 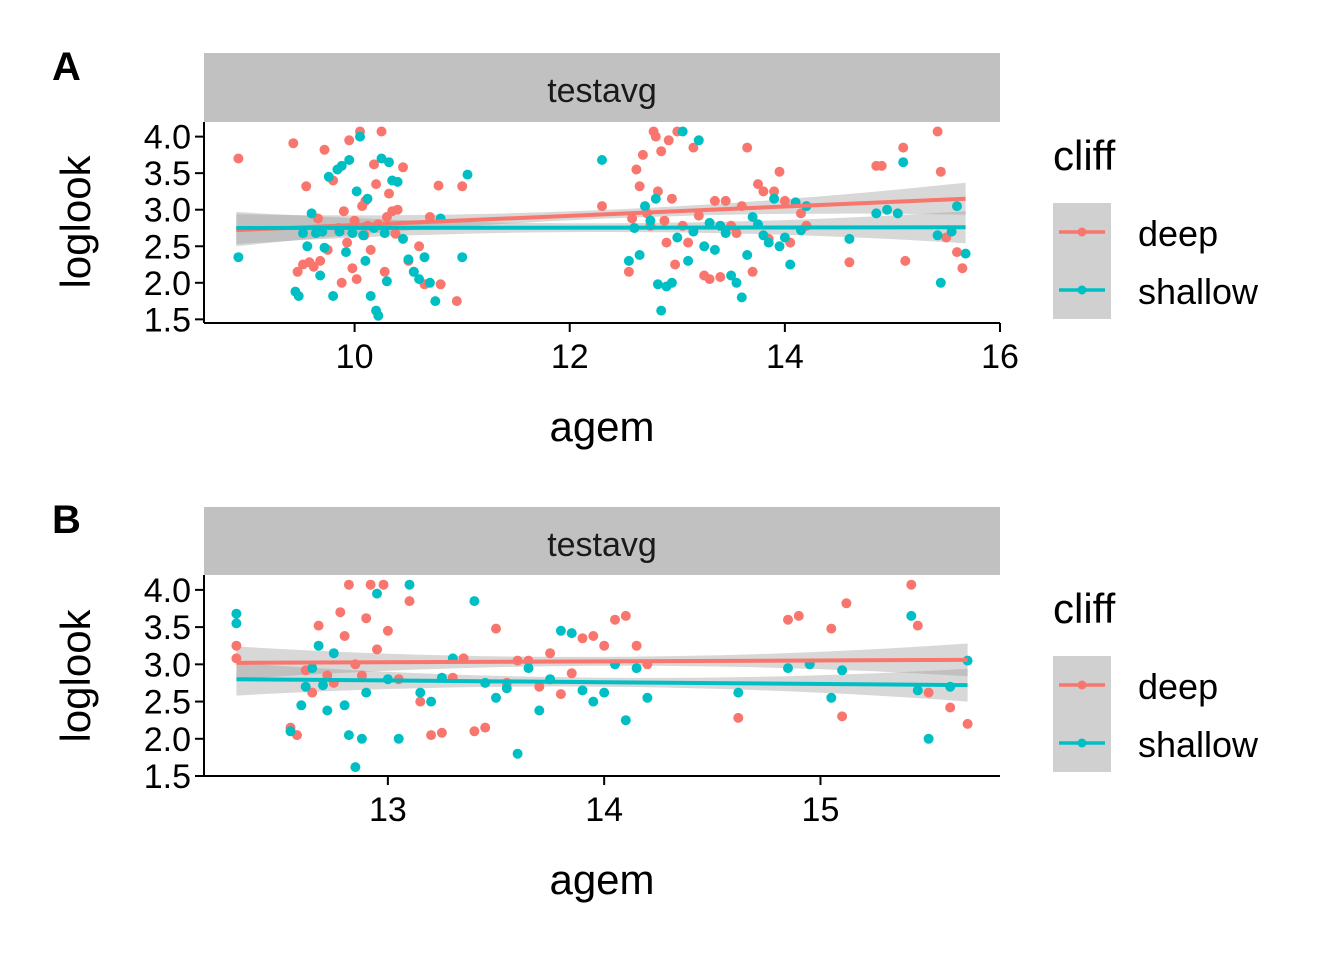 What do you see at coordinates (167, 138) in the screenshot?
I see `panel-a-y-tick-label: 4.0` at bounding box center [167, 138].